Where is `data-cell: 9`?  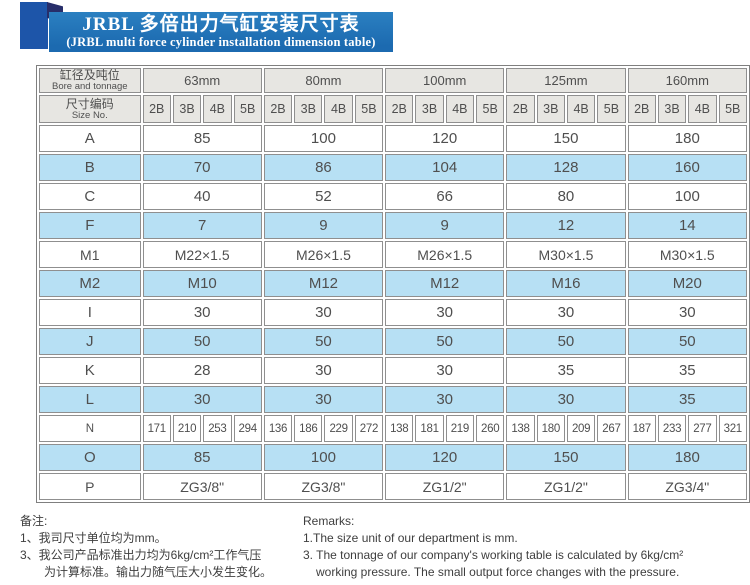
data-cell: 9 is located at coordinates (445, 225).